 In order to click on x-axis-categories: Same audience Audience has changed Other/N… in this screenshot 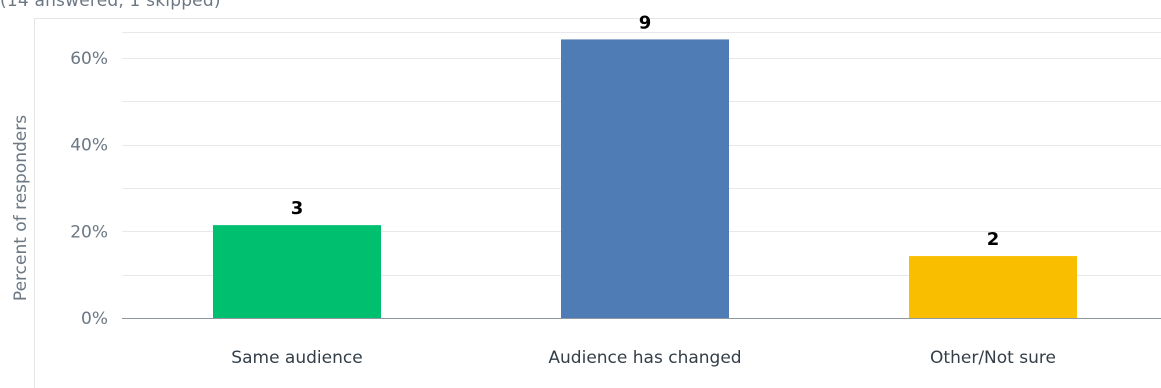, I will do `click(643, 358)`.